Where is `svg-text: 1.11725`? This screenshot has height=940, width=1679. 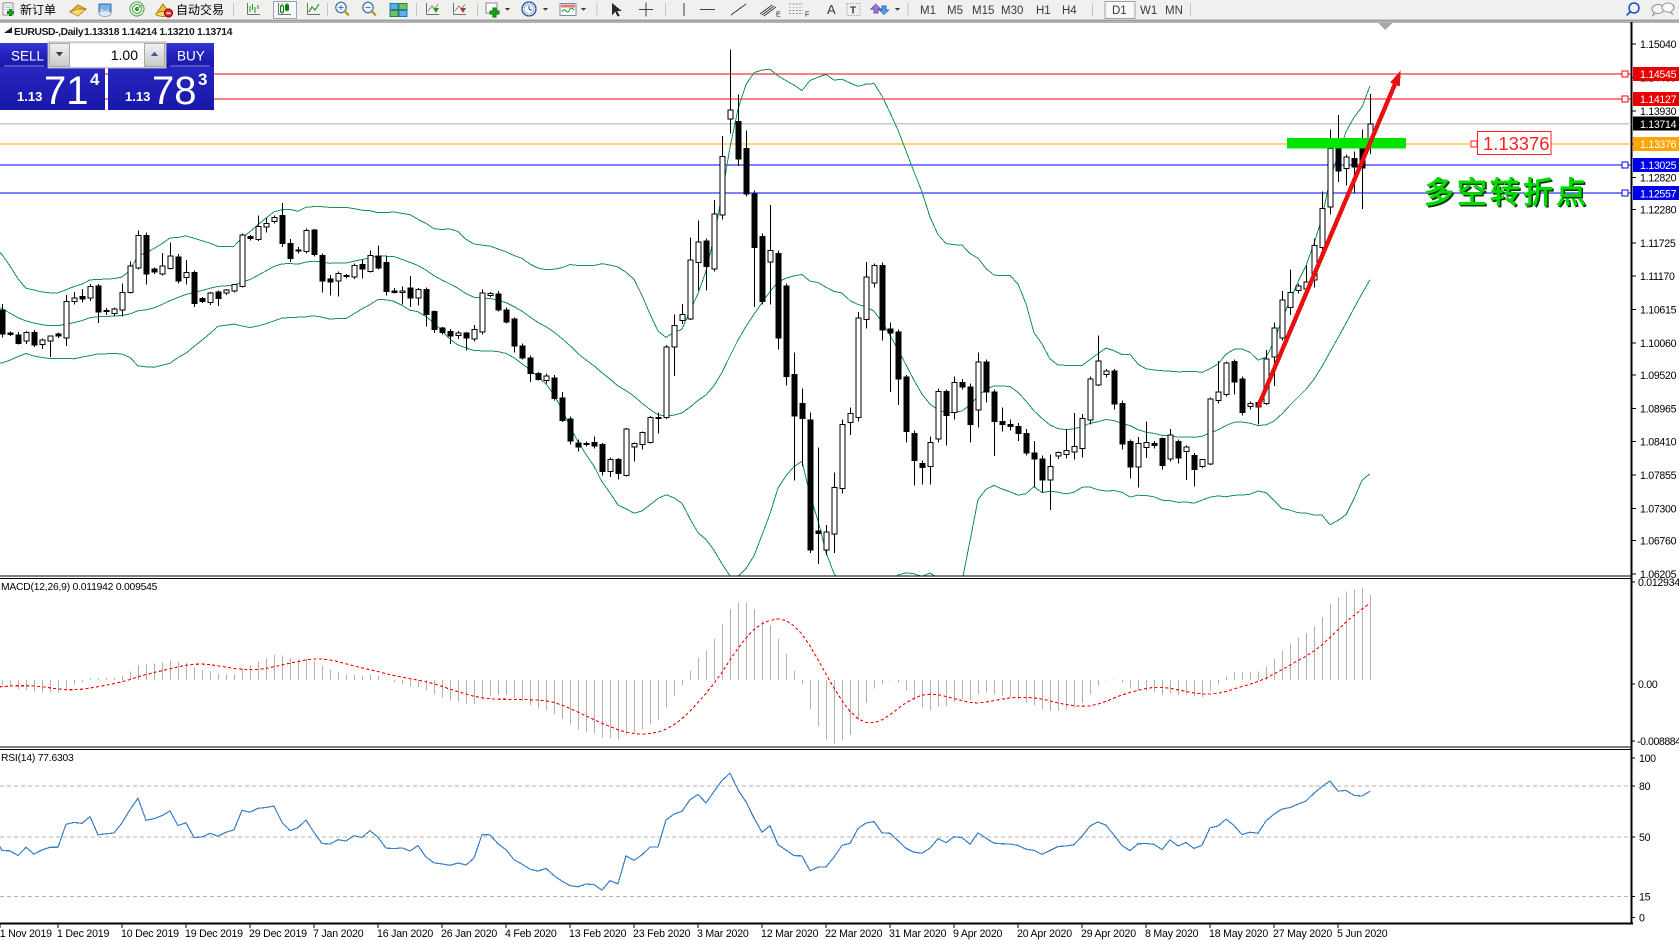 svg-text: 1.11725 is located at coordinates (1658, 244).